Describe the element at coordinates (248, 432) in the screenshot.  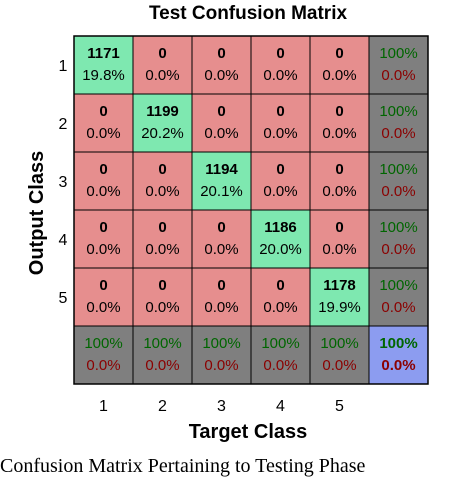
I see `x-axis-label: Target Class` at that location.